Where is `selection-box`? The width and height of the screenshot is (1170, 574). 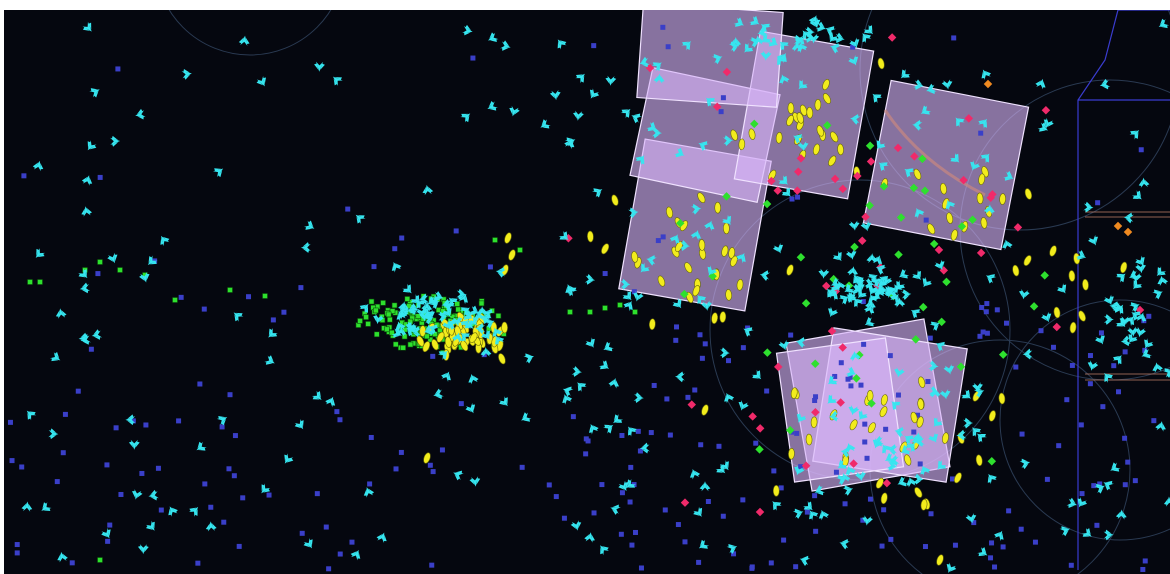
selection-box is located at coordinates (946, 165).